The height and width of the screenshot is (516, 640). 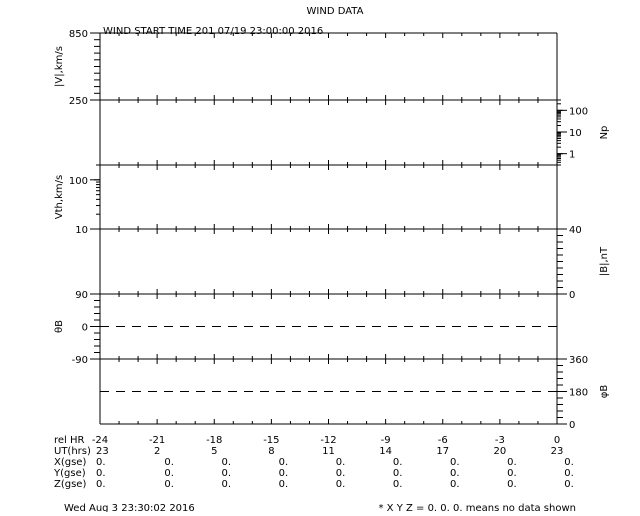 I want to click on y-tick-label: 360, so click(x=578, y=360).